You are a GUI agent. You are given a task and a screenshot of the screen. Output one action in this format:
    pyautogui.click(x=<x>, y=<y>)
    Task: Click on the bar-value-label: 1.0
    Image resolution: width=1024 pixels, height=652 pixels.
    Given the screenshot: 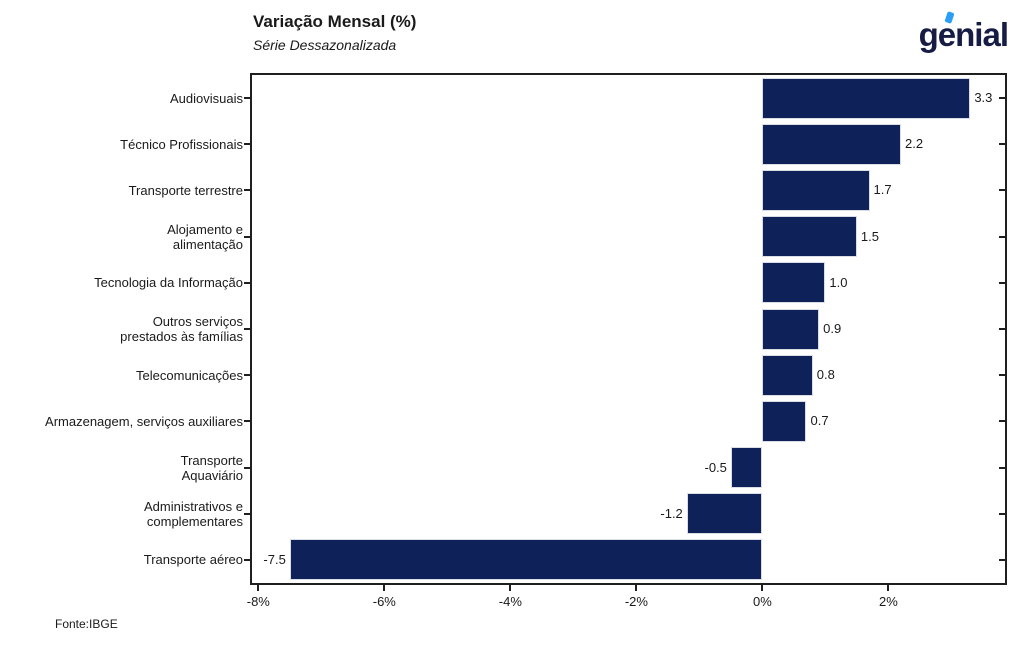 What is the action you would take?
    pyautogui.click(x=838, y=282)
    